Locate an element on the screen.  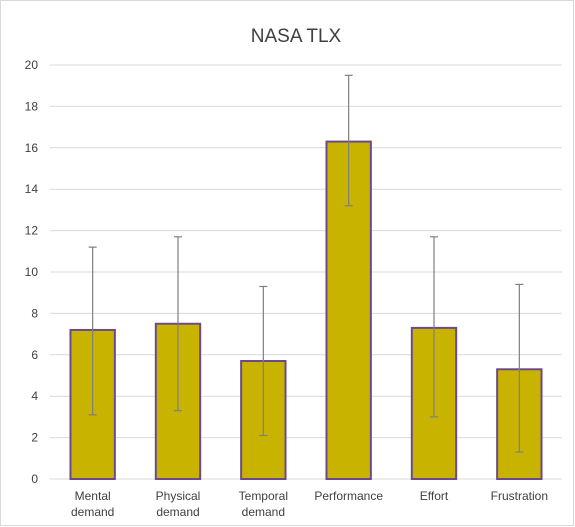
y-tick-label: 20 is located at coordinates (32, 65).